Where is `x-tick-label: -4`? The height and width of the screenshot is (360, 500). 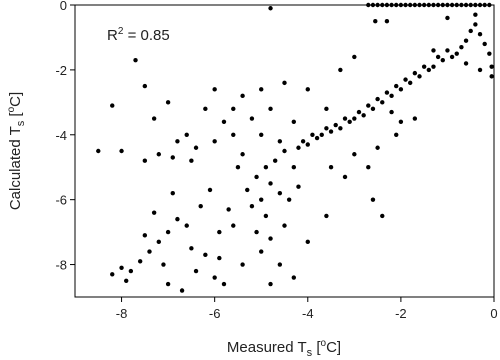
x-tick-label: -4 is located at coordinates (308, 313).